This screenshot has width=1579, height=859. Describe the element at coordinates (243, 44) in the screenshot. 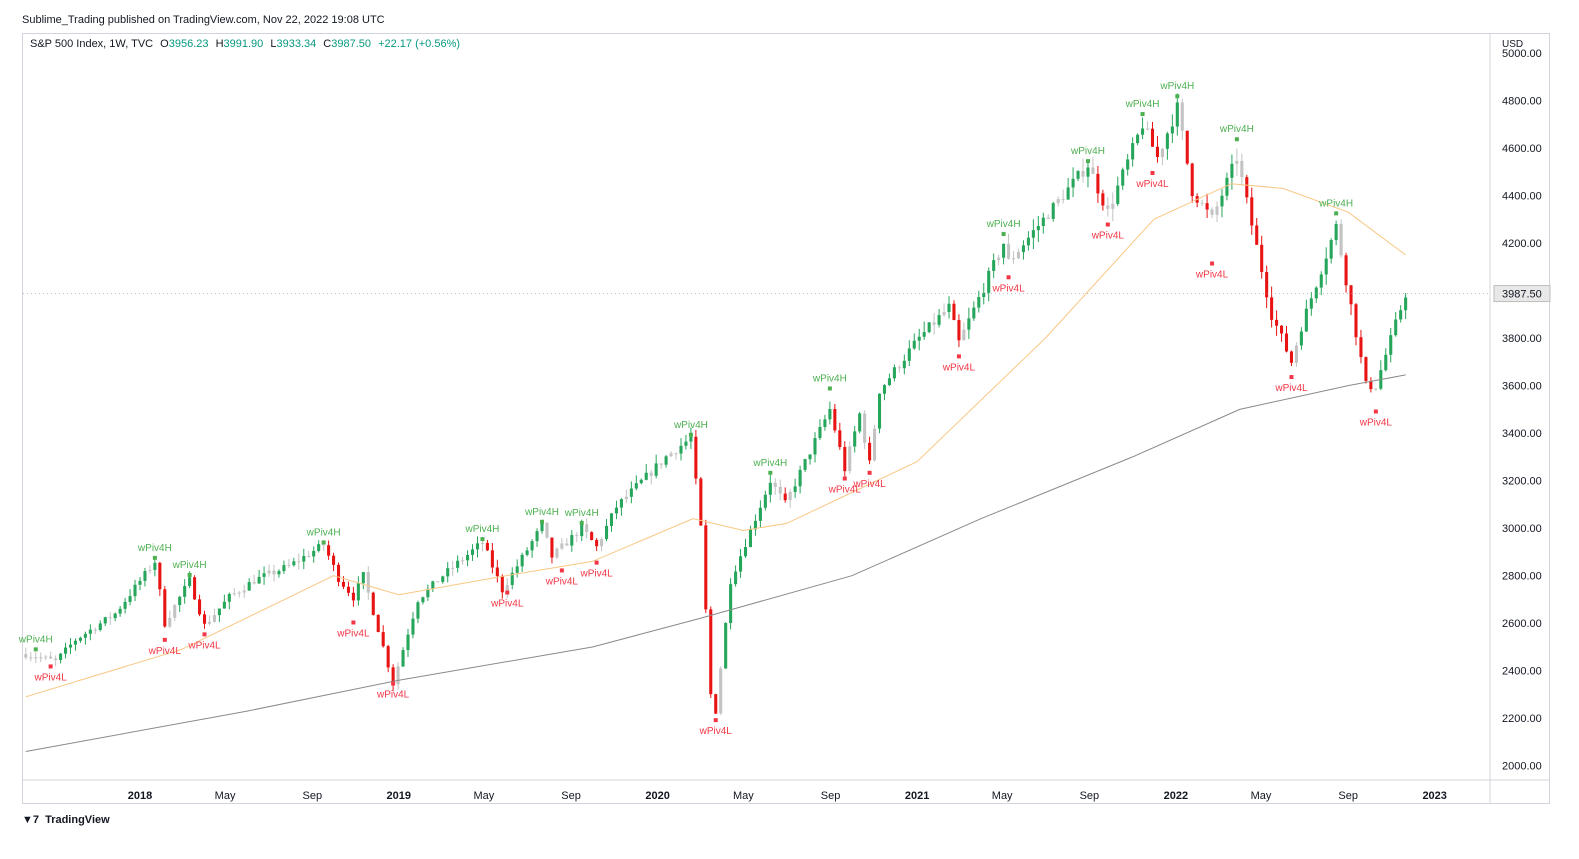

I see `legend-high: 3991.90` at that location.